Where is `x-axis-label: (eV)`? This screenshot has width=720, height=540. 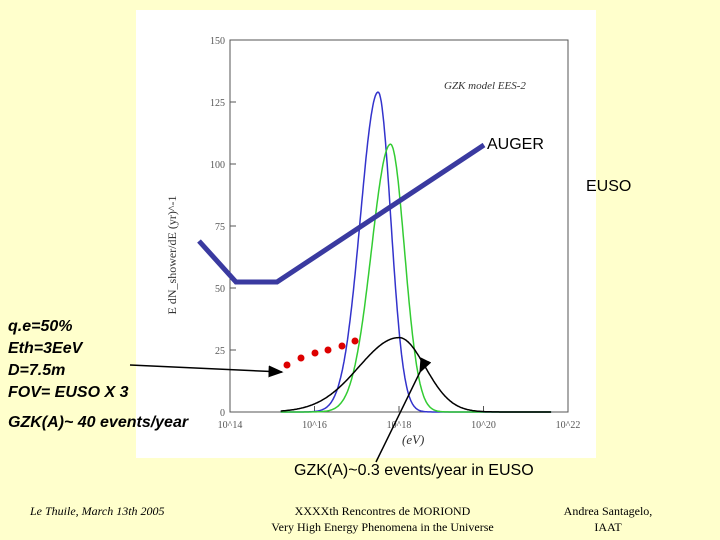
x-axis-label: (eV) is located at coordinates (413, 439).